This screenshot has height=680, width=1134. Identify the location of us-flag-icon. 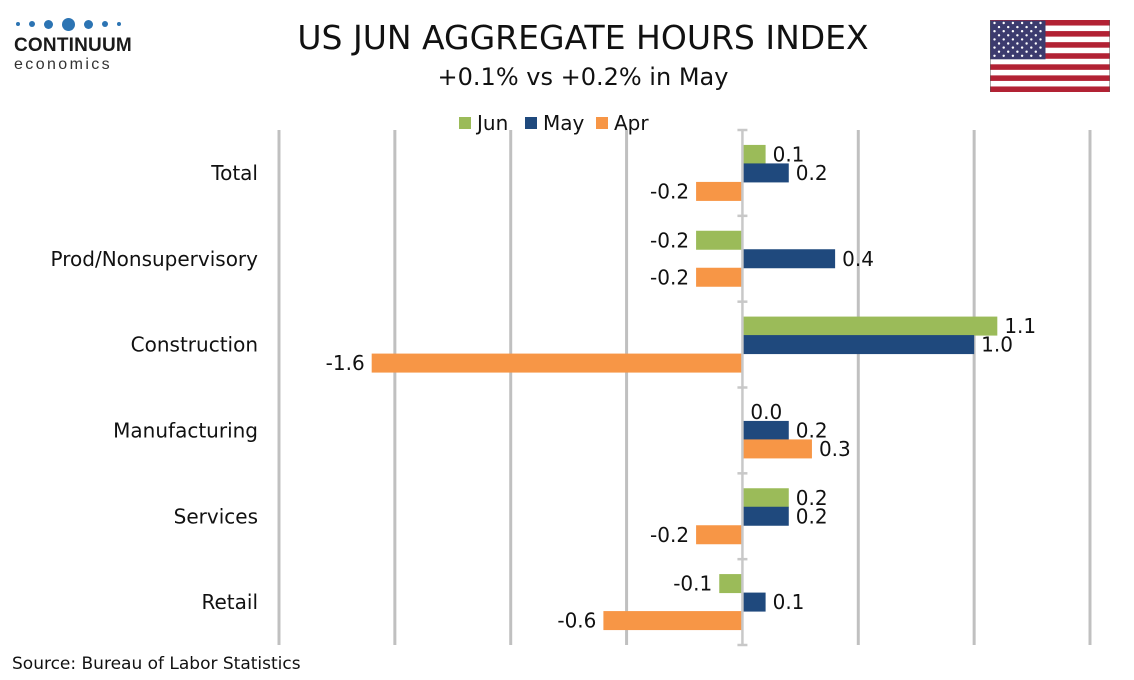
(1050, 56).